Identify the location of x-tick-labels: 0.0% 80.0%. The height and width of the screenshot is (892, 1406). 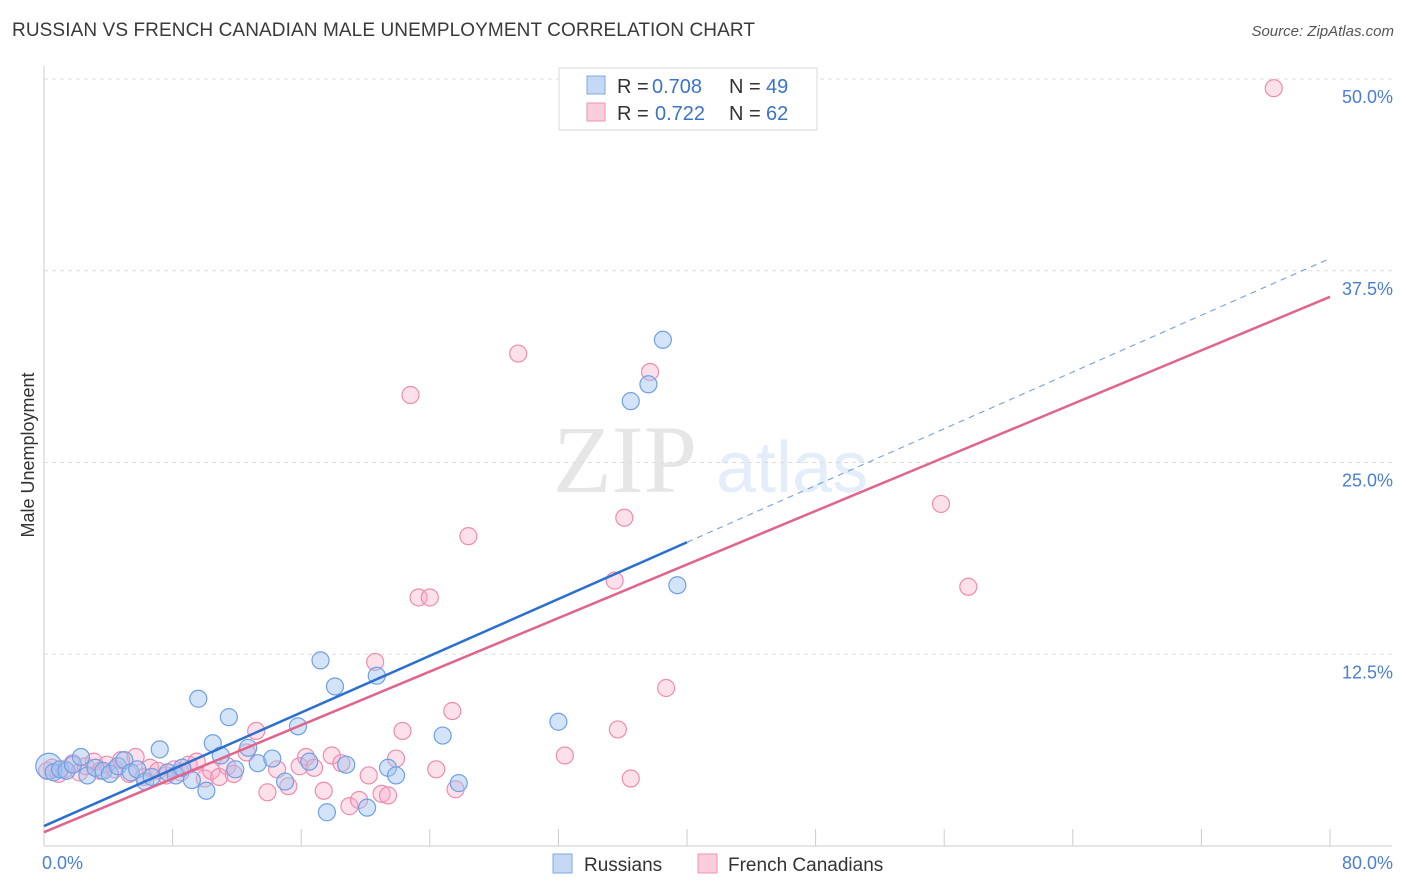
(717, 863).